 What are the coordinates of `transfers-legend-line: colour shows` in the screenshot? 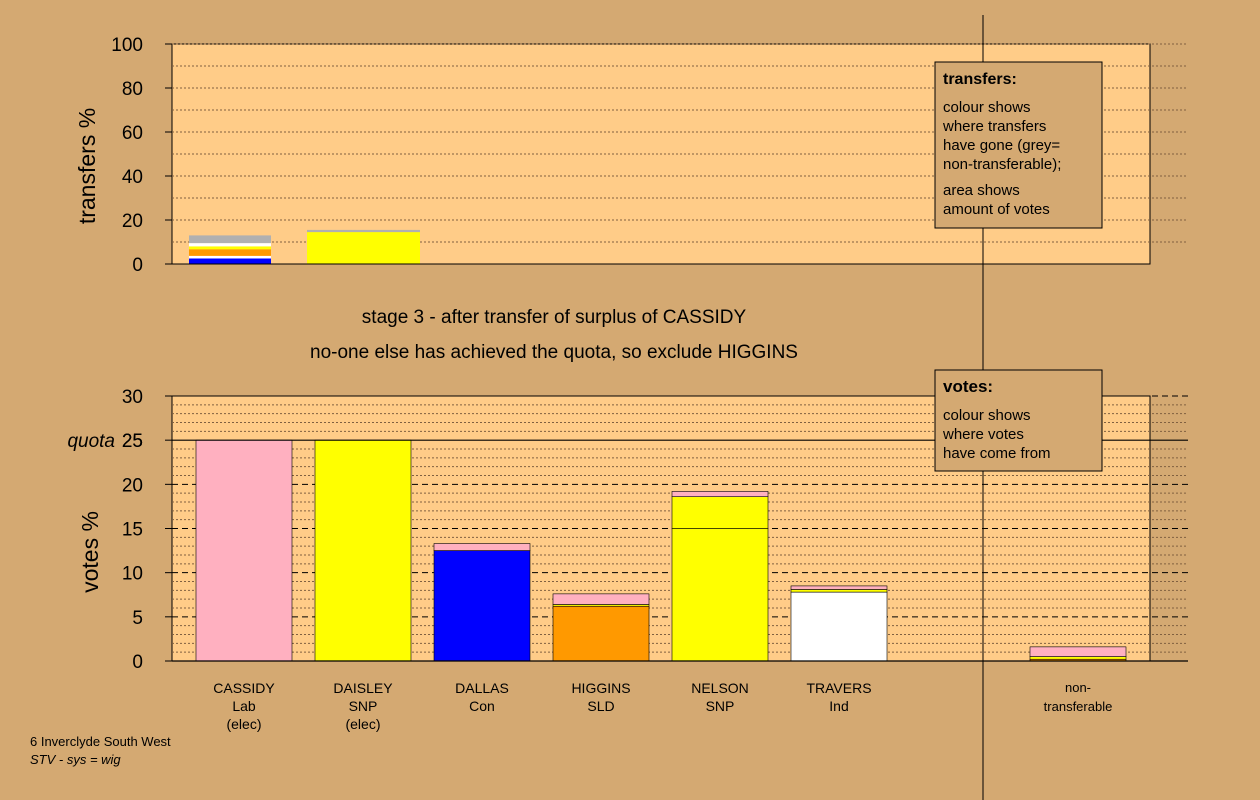 It's located at (987, 107).